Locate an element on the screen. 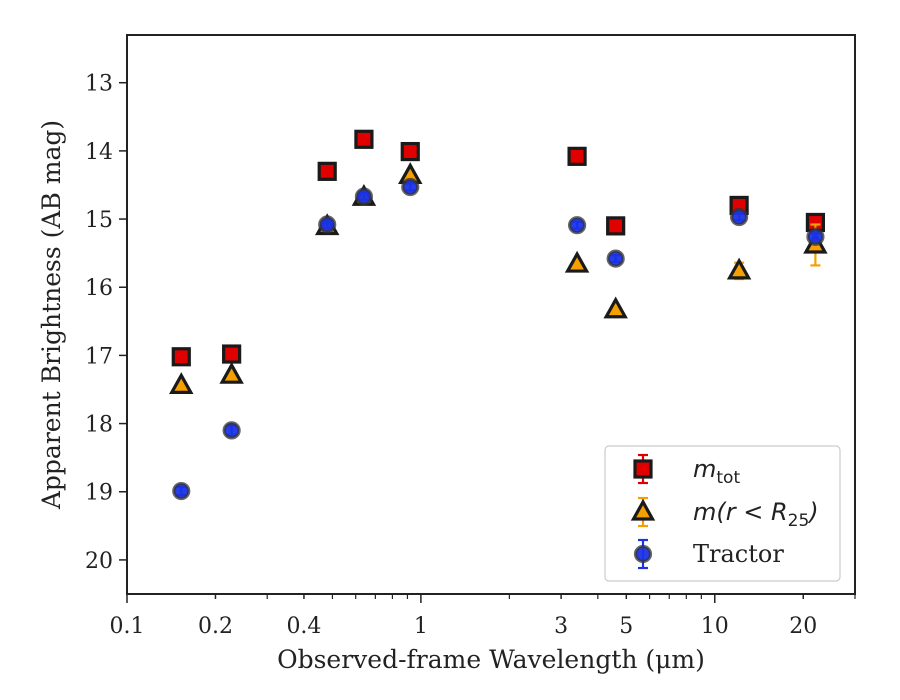 Image resolution: width=900 pixels, height=700 pixels. x-tick-label: 1 is located at coordinates (421, 626).